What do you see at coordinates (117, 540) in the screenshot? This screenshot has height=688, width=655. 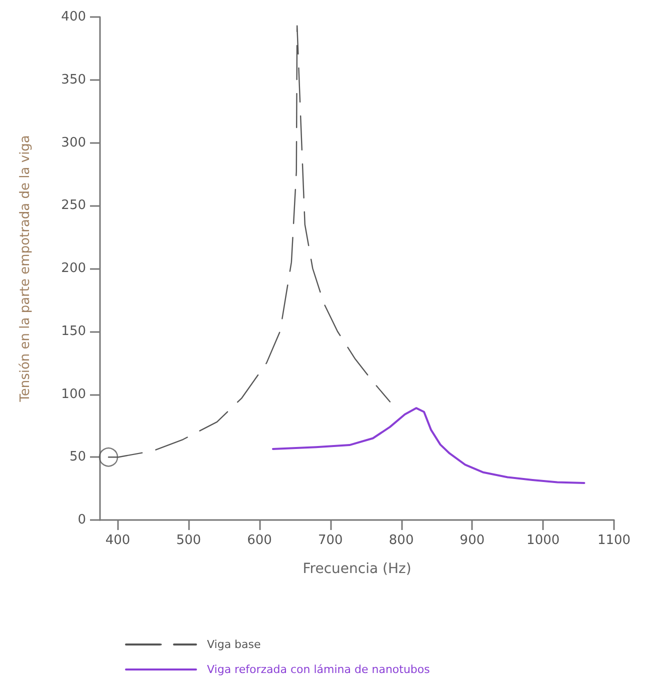 I see `x-tick-label: 400` at bounding box center [117, 540].